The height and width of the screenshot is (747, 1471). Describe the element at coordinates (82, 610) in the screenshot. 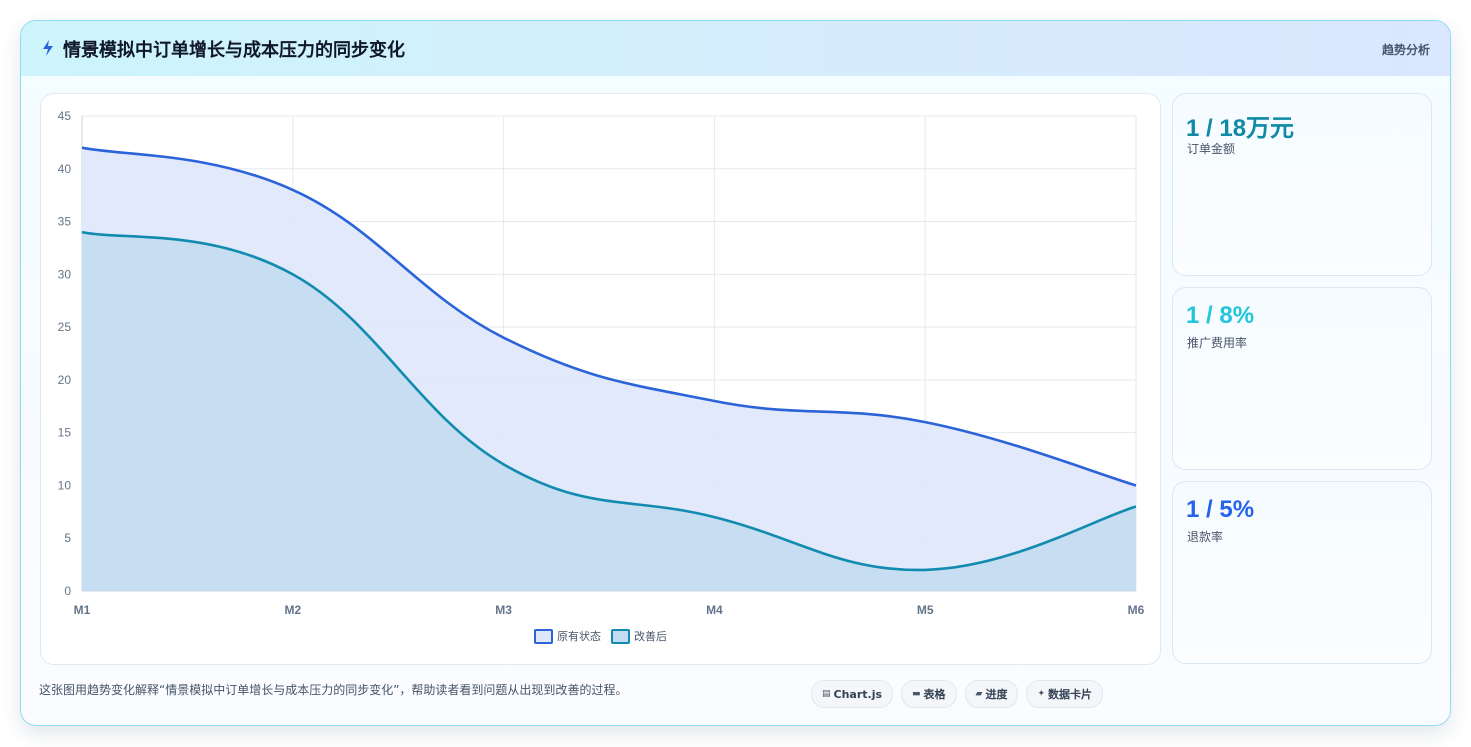

I see `x-tick-label: M1` at that location.